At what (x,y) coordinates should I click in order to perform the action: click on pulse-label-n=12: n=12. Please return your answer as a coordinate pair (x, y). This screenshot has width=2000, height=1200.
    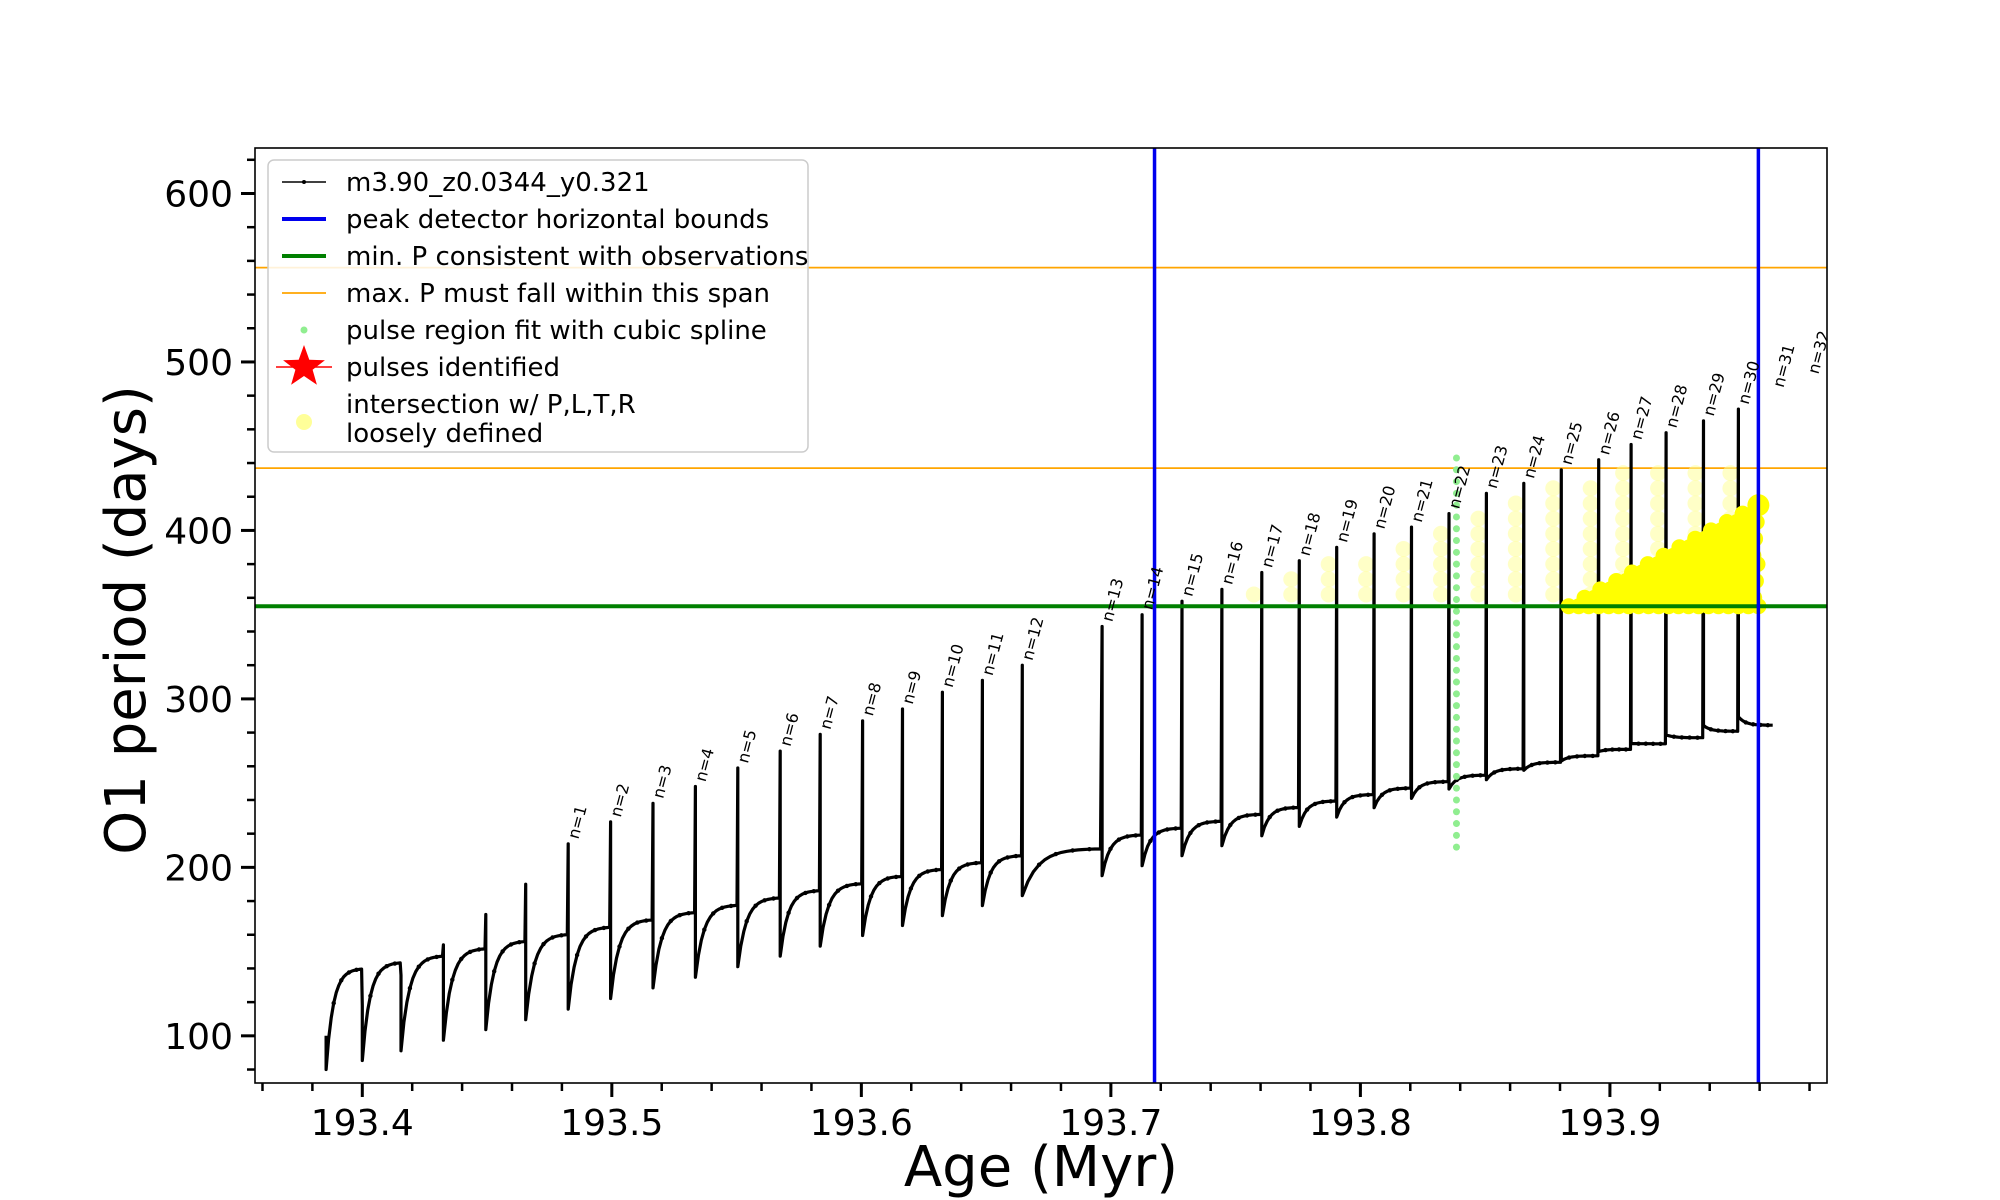
    Looking at the image, I should click on (1033, 638).